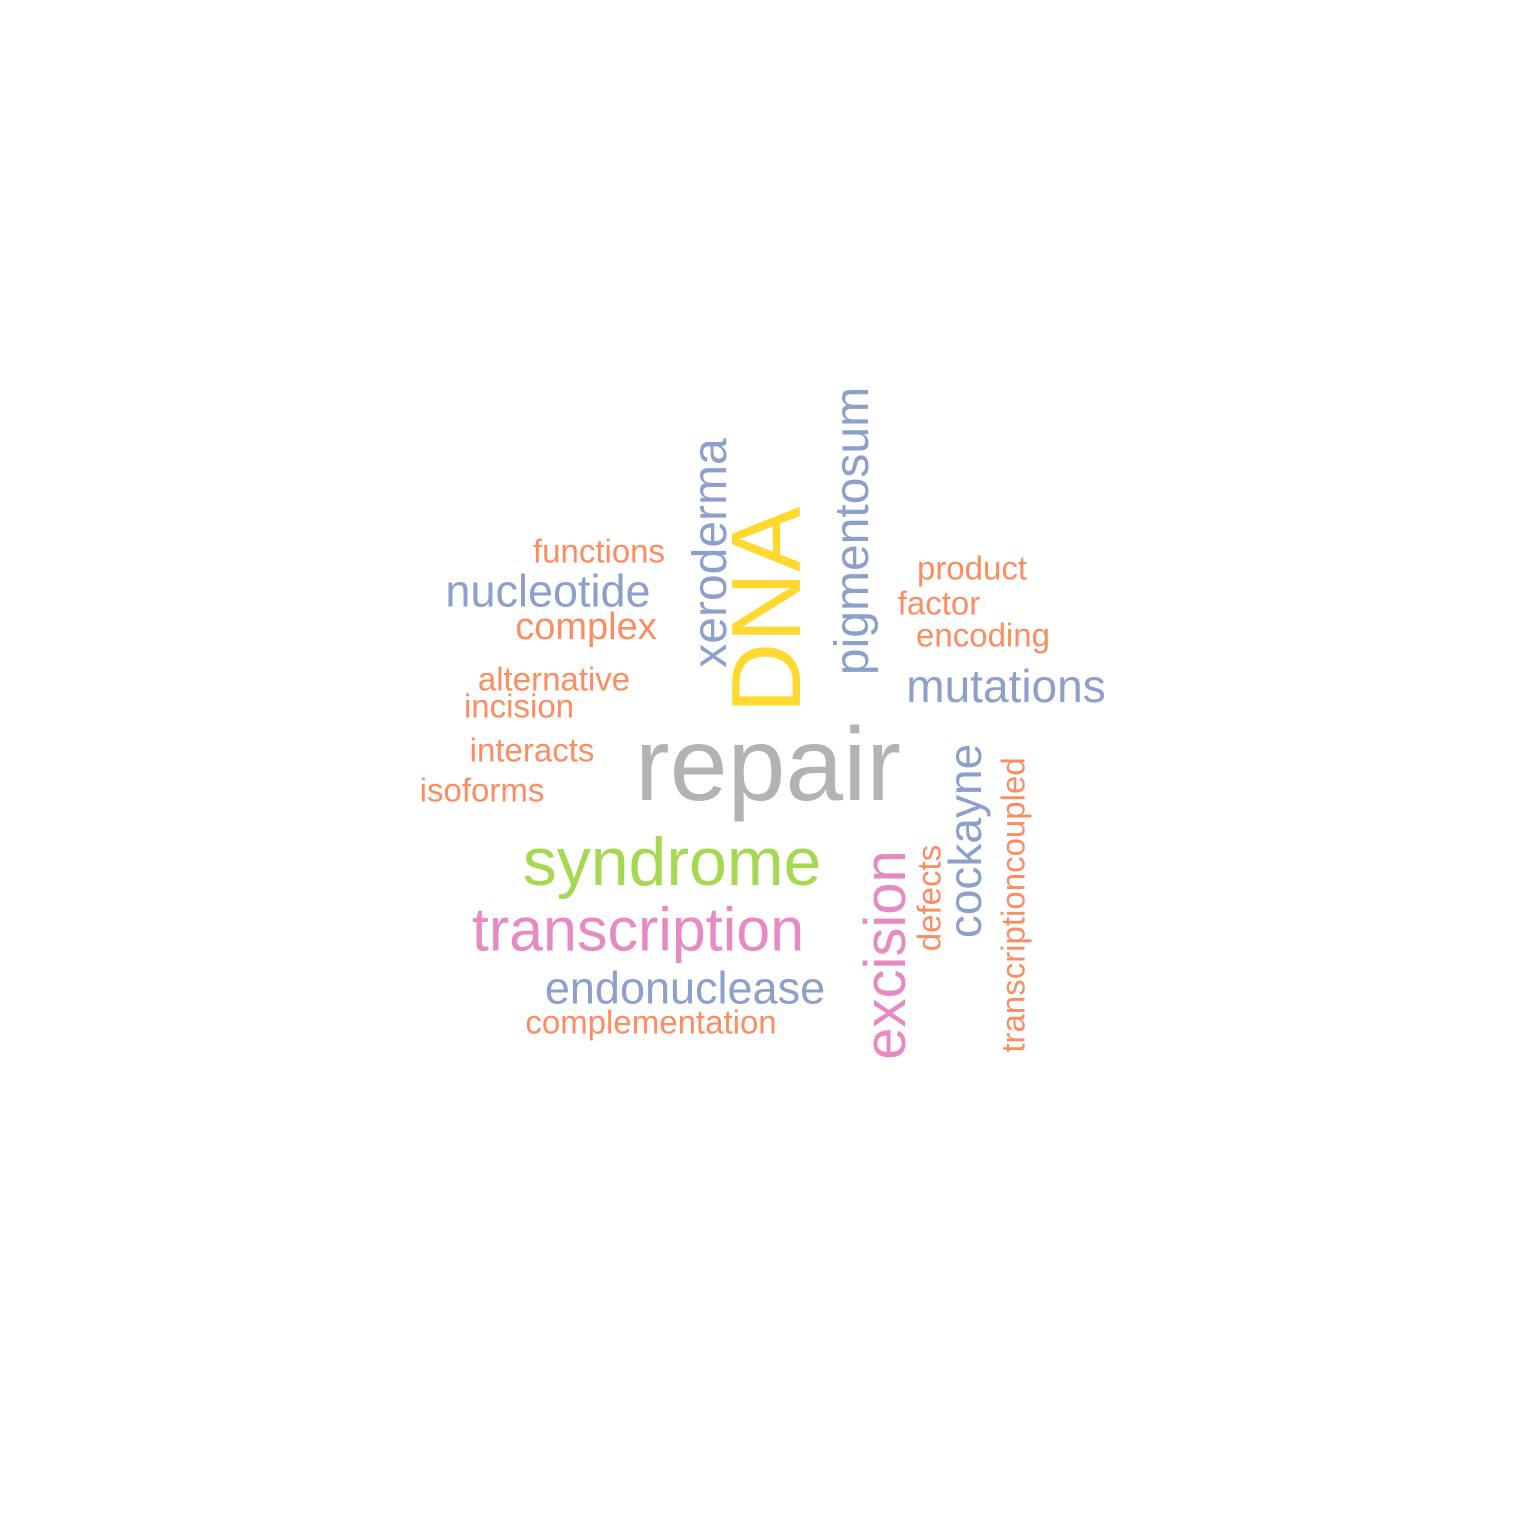 This screenshot has height=1536, width=1536. What do you see at coordinates (929, 898) in the screenshot?
I see `word-defects: defects` at bounding box center [929, 898].